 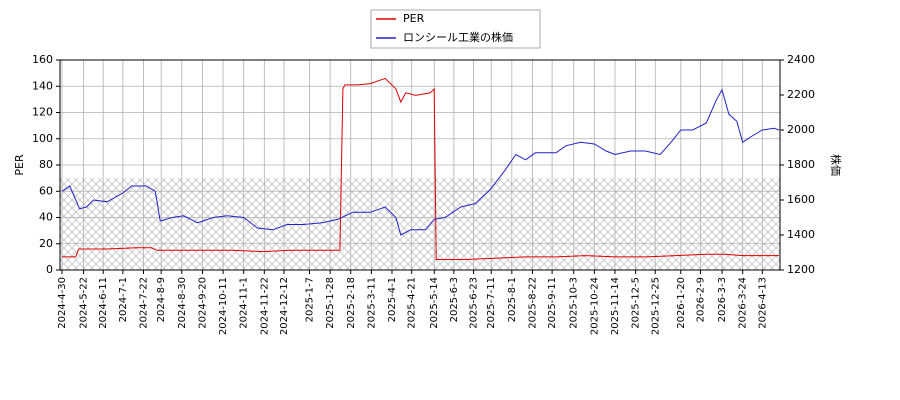 I want to click on x-tick-label: 2024-11-22, so click(x=264, y=306).